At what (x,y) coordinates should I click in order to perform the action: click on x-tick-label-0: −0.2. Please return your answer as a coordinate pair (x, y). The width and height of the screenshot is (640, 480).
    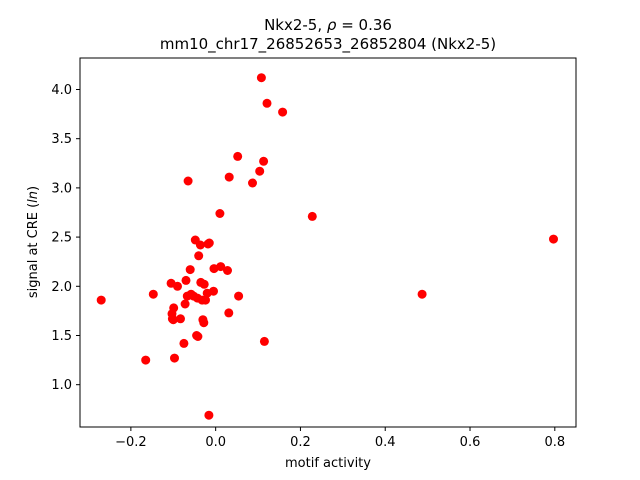
    Looking at the image, I should click on (131, 442).